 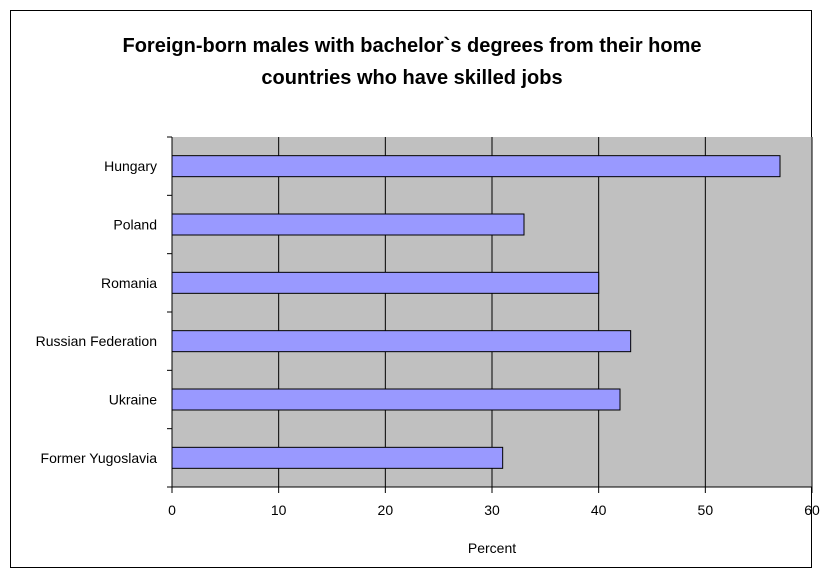 I want to click on y-tick-label: Hungary, so click(x=130, y=166).